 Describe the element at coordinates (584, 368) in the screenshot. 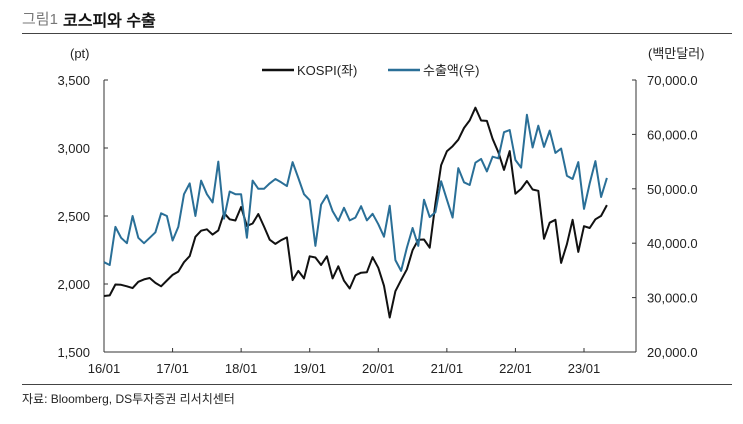

I see `x-tick-label: 23/01` at that location.